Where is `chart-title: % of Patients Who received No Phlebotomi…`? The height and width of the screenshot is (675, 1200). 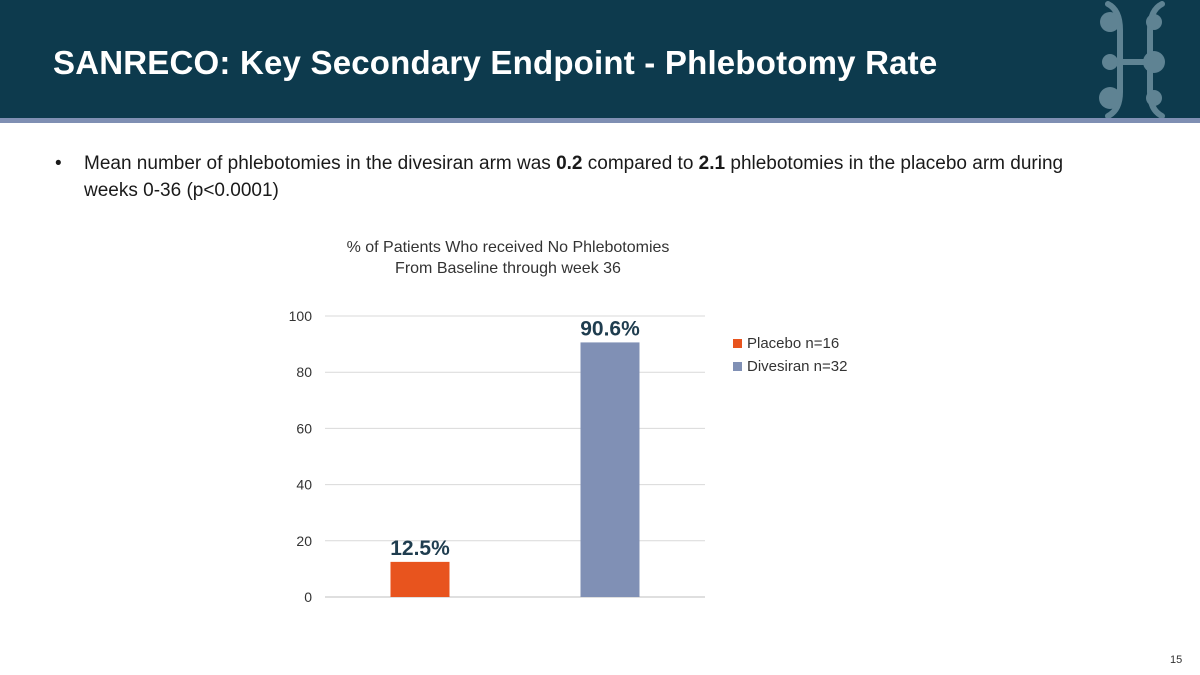
chart-title: % of Patients Who received No Phlebotomi… is located at coordinates (508, 258).